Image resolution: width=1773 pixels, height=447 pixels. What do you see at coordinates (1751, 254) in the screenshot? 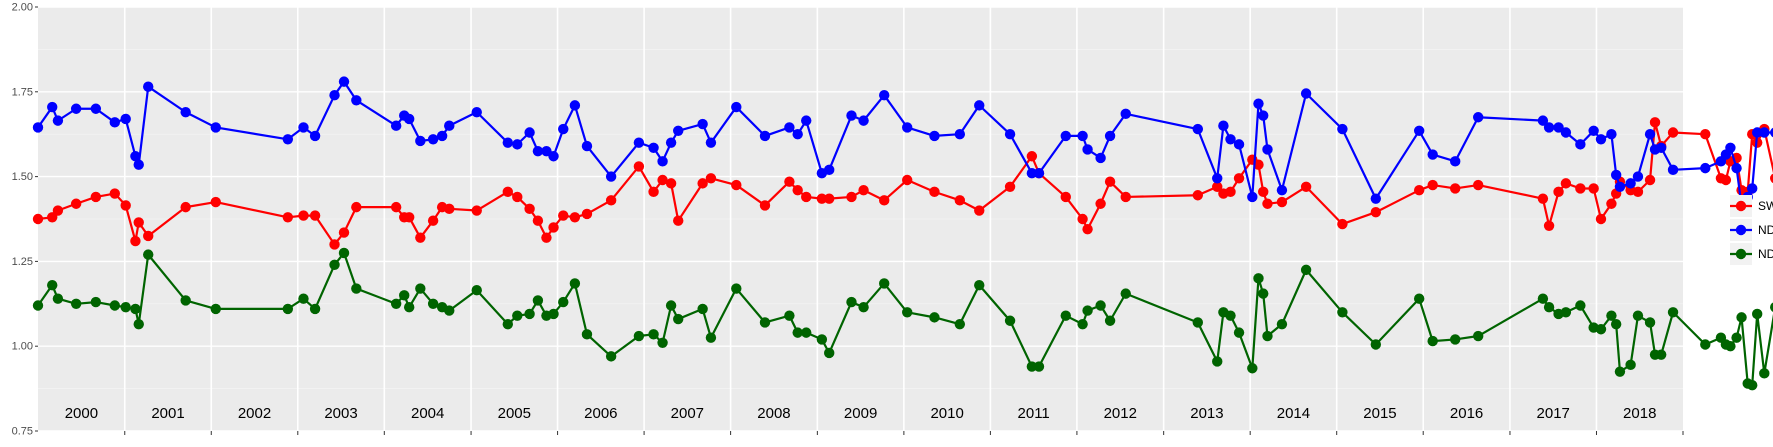
I see `legend-item-ndwi: NDWI` at bounding box center [1751, 254].